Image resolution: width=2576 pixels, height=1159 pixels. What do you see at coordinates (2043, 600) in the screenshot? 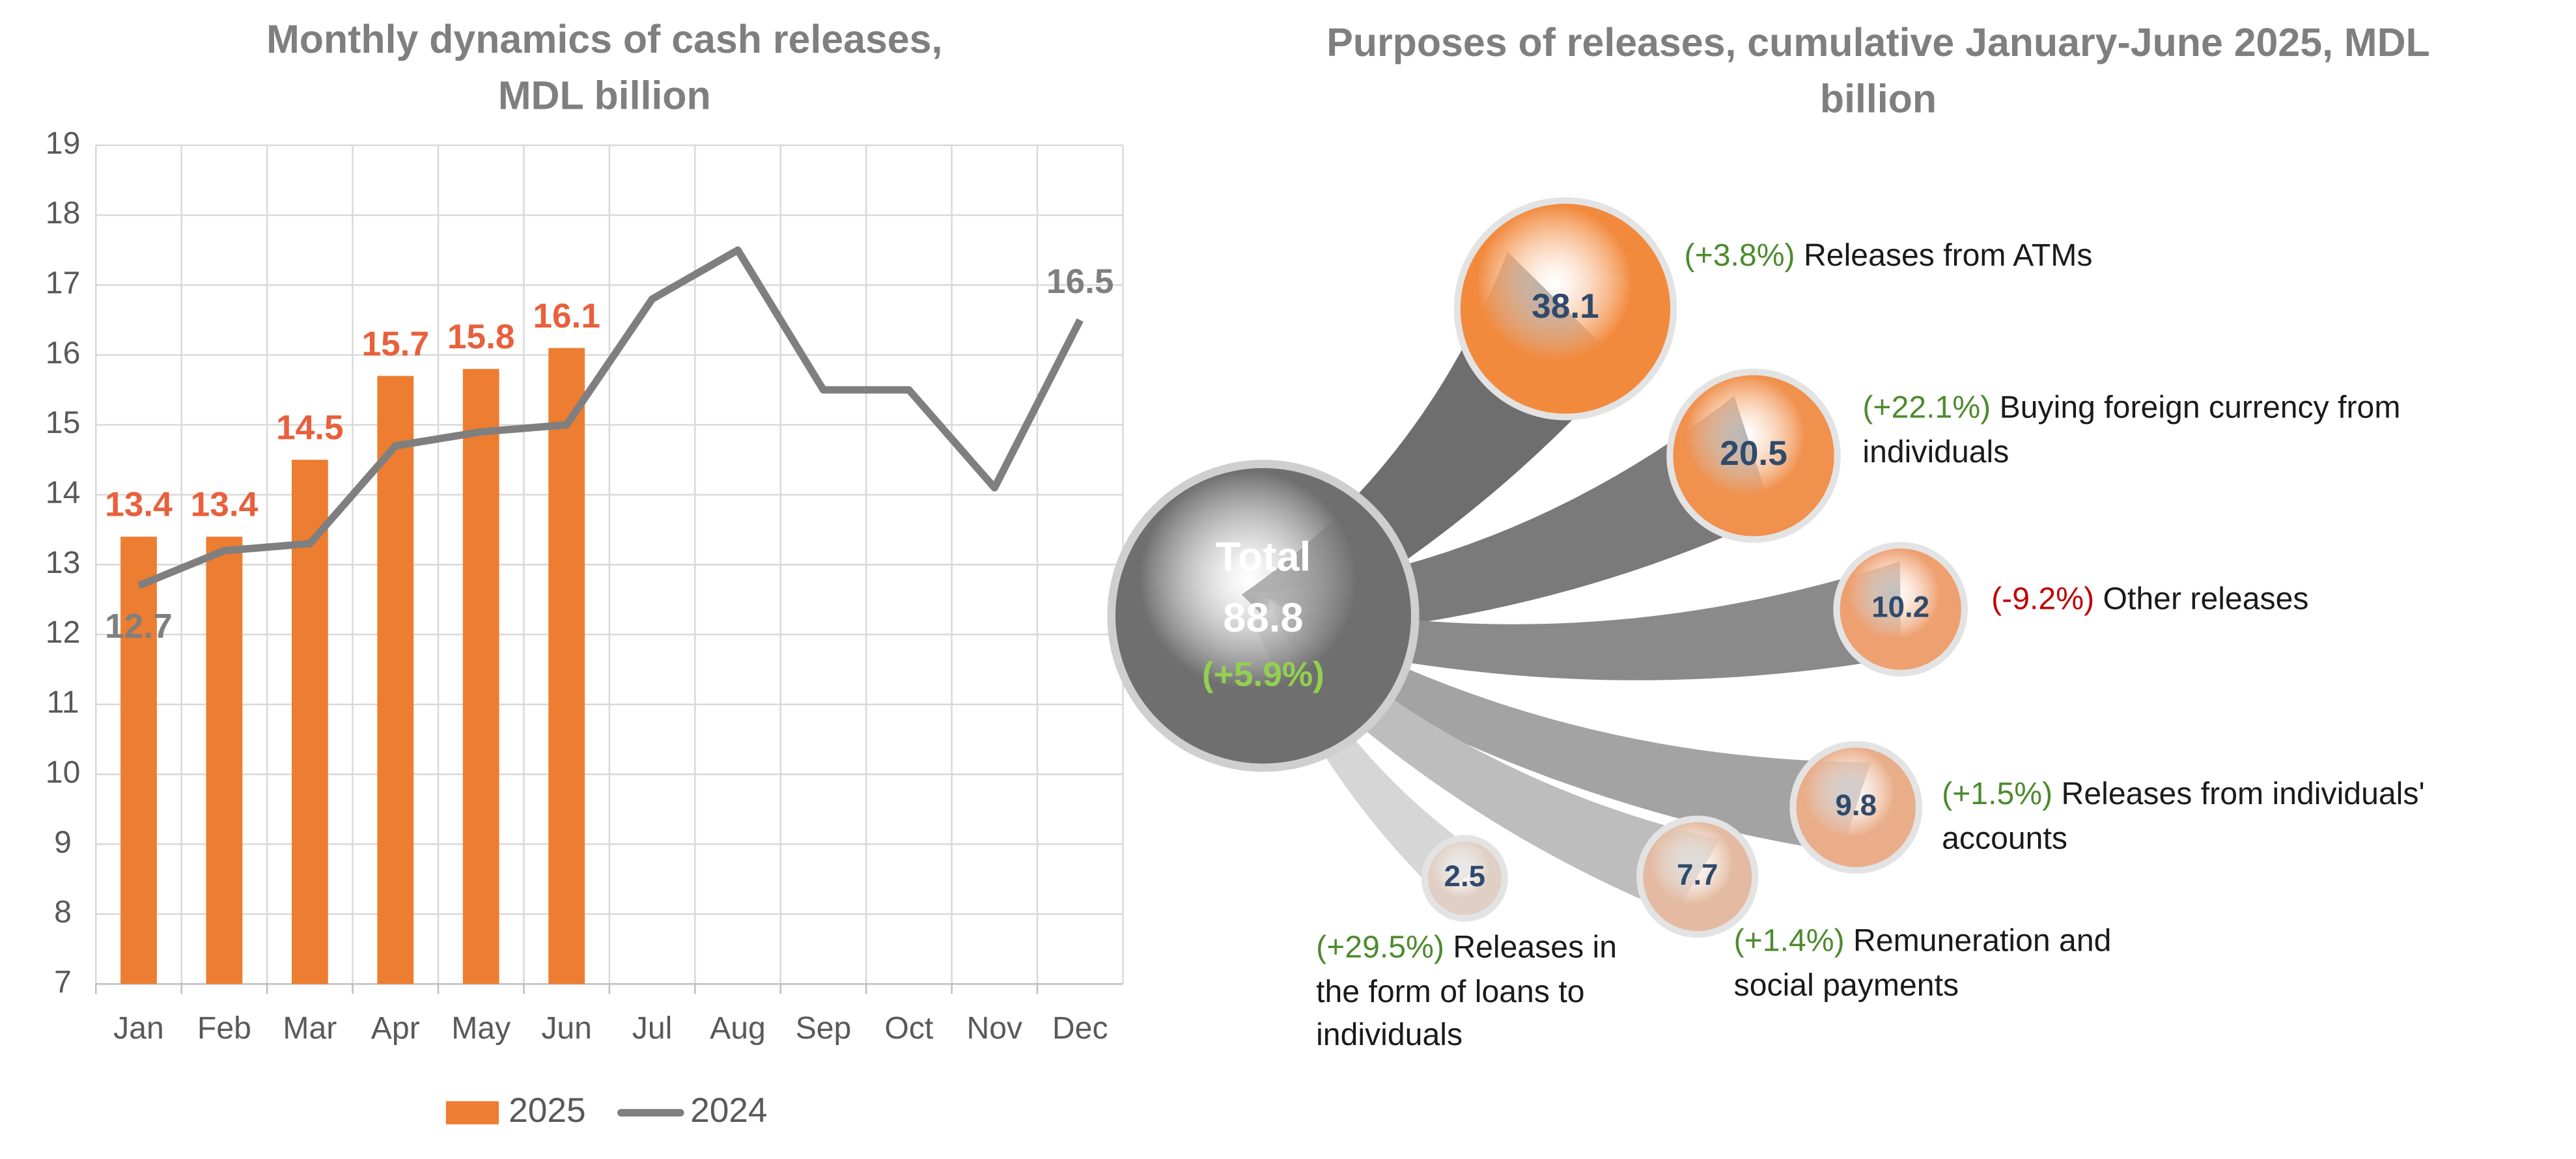
I see `change-label: (-9.2%)` at bounding box center [2043, 600].